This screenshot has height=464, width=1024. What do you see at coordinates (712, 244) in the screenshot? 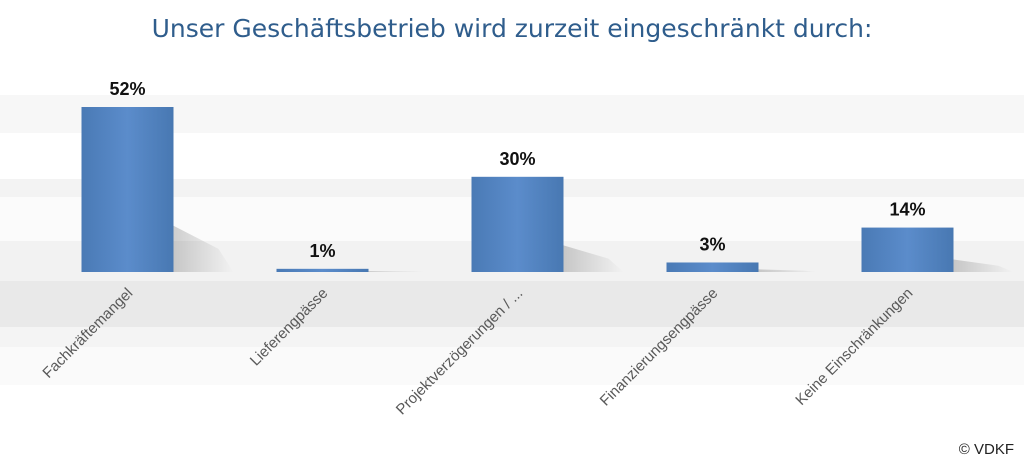
I see `data-label: 3%` at bounding box center [712, 244].